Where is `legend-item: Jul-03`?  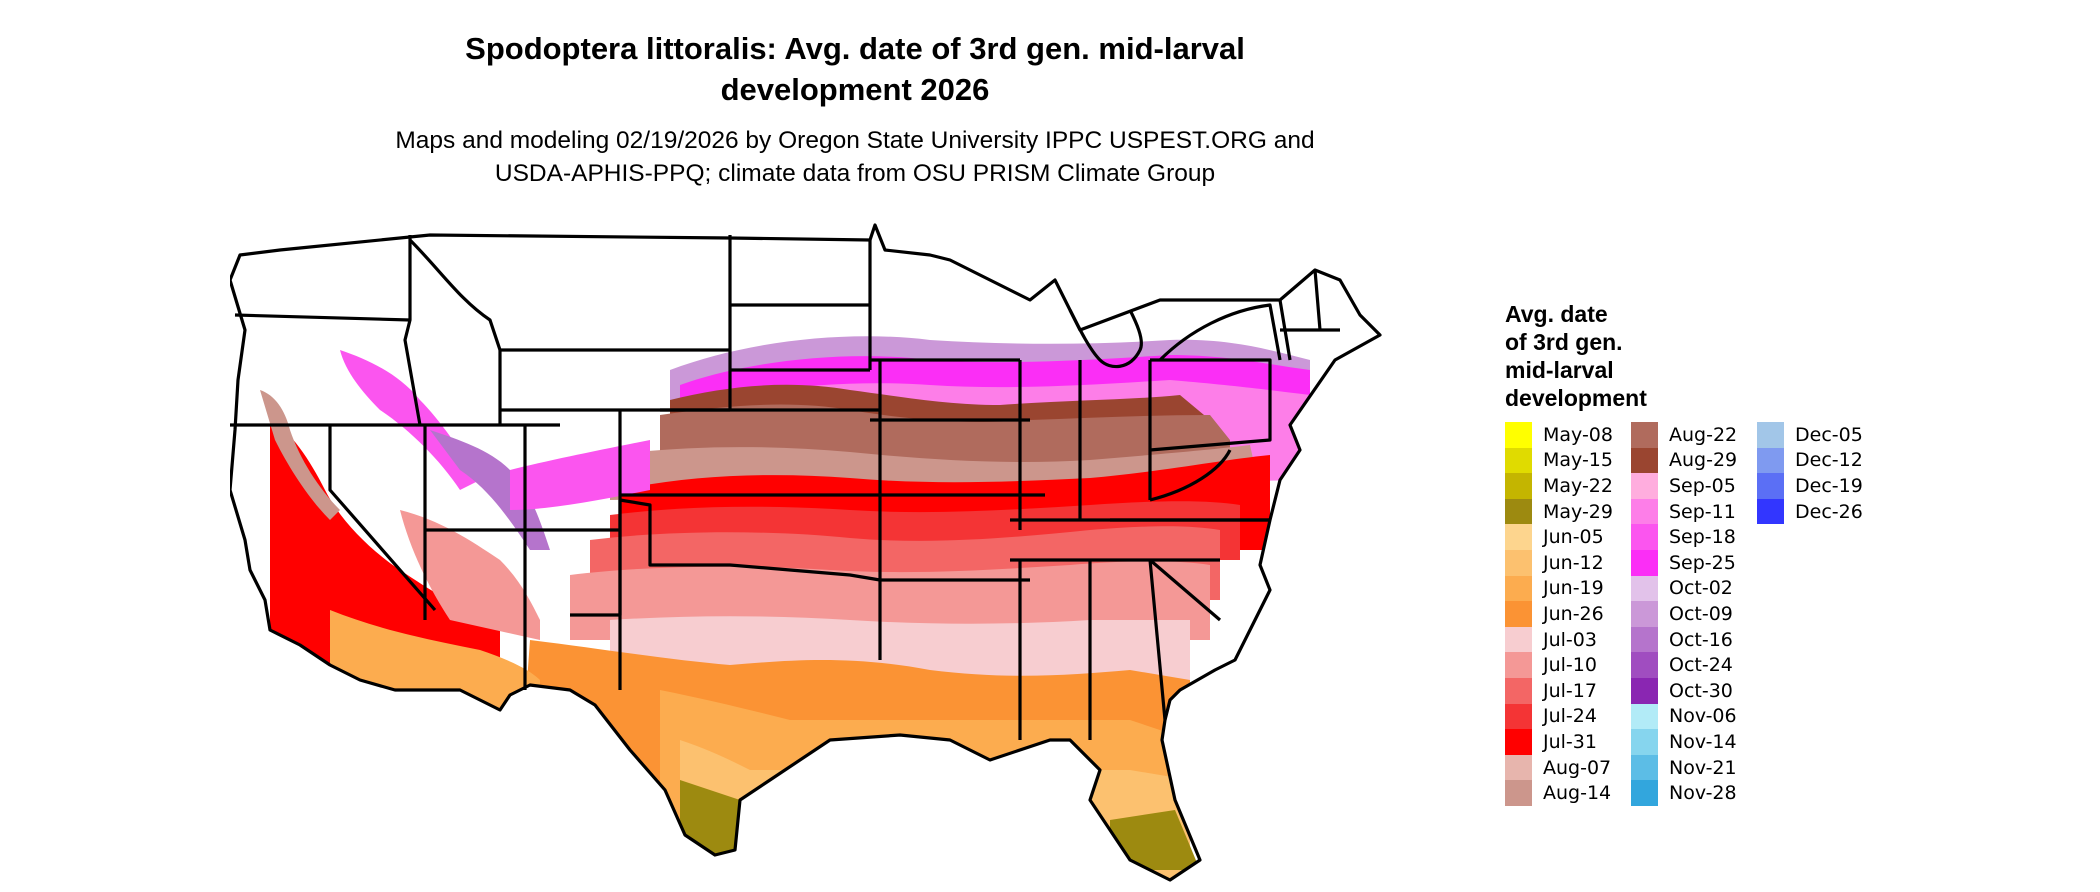
legend-item: Jul-03 is located at coordinates (1568, 639).